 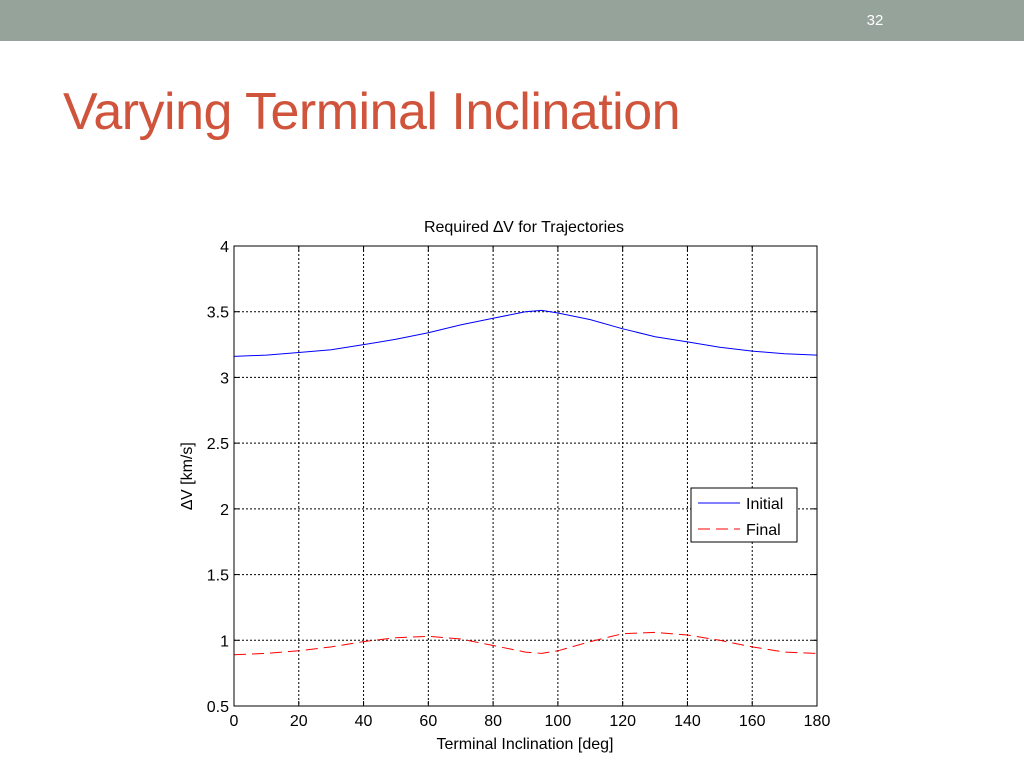 I want to click on x-tick-label: 0, so click(x=234, y=721).